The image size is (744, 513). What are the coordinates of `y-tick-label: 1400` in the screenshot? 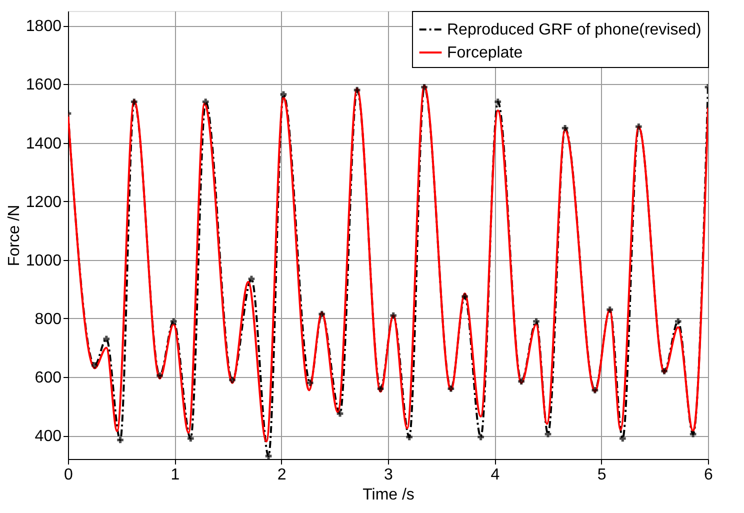 It's located at (44, 143).